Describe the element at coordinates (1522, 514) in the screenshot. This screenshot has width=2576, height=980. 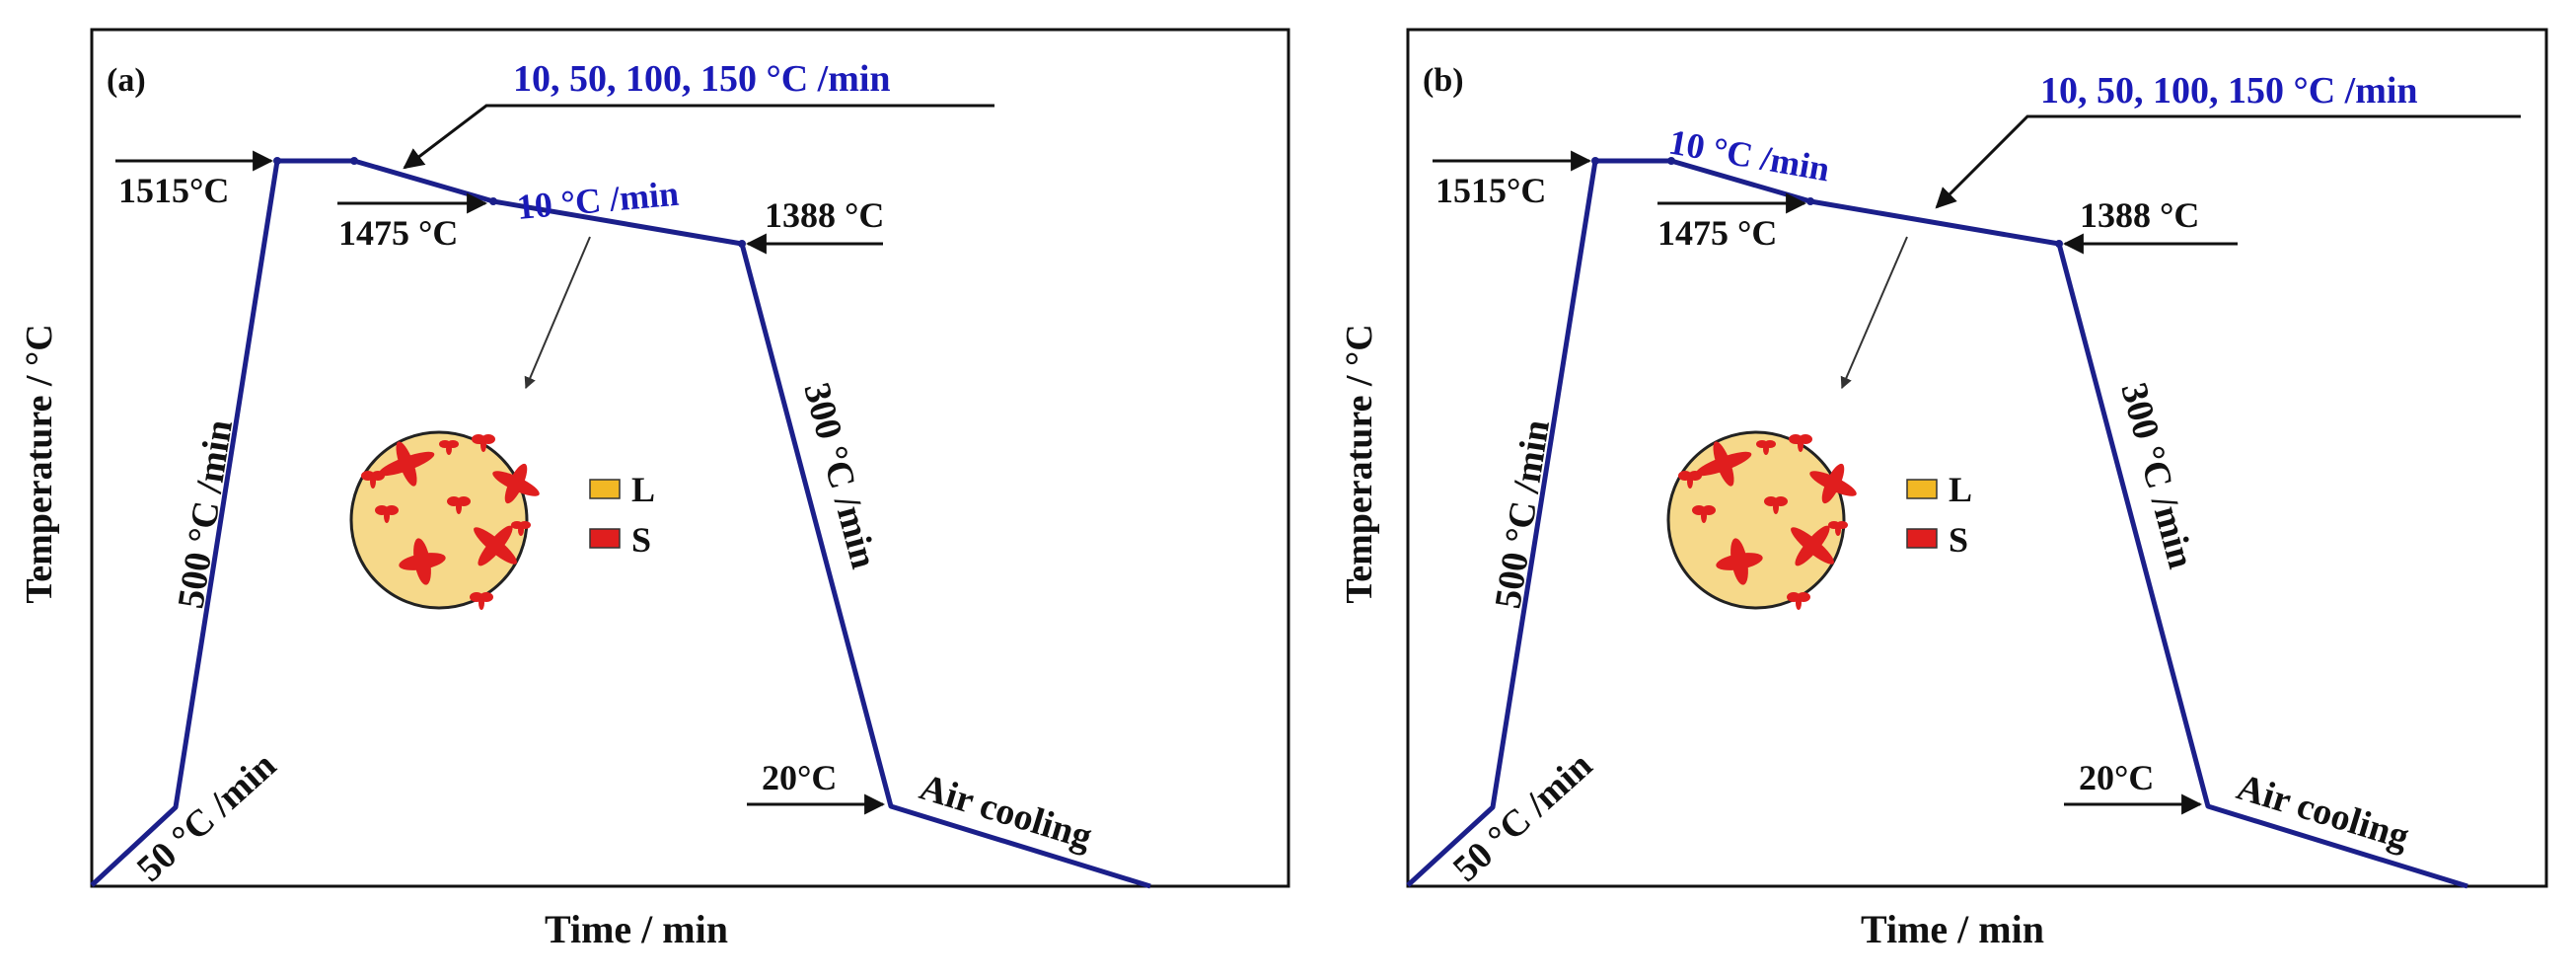
I see `panel-b-heating-fast-rate: 500 °C /min` at that location.